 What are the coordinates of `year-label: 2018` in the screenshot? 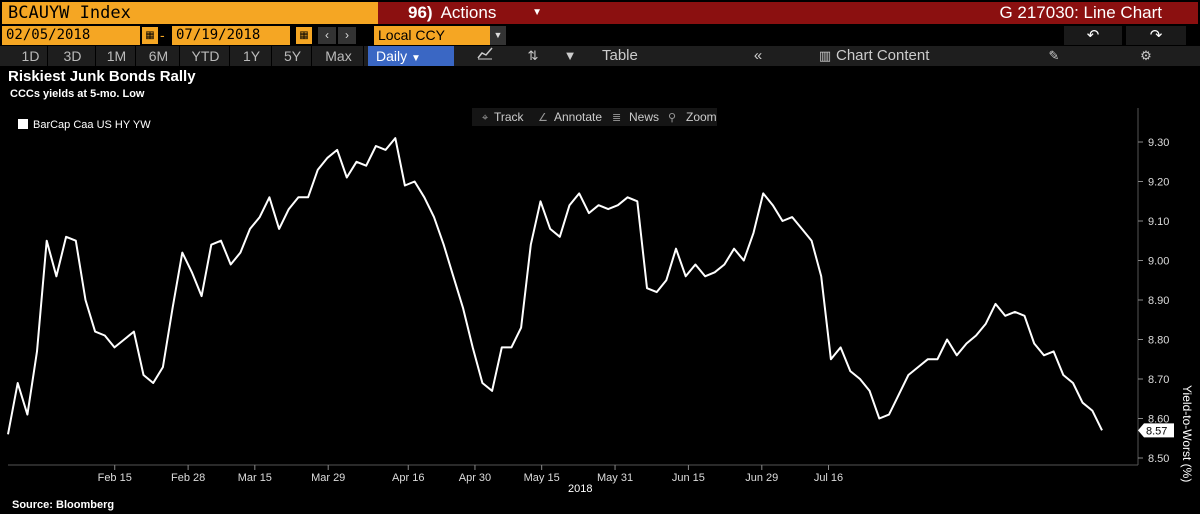 It's located at (580, 489).